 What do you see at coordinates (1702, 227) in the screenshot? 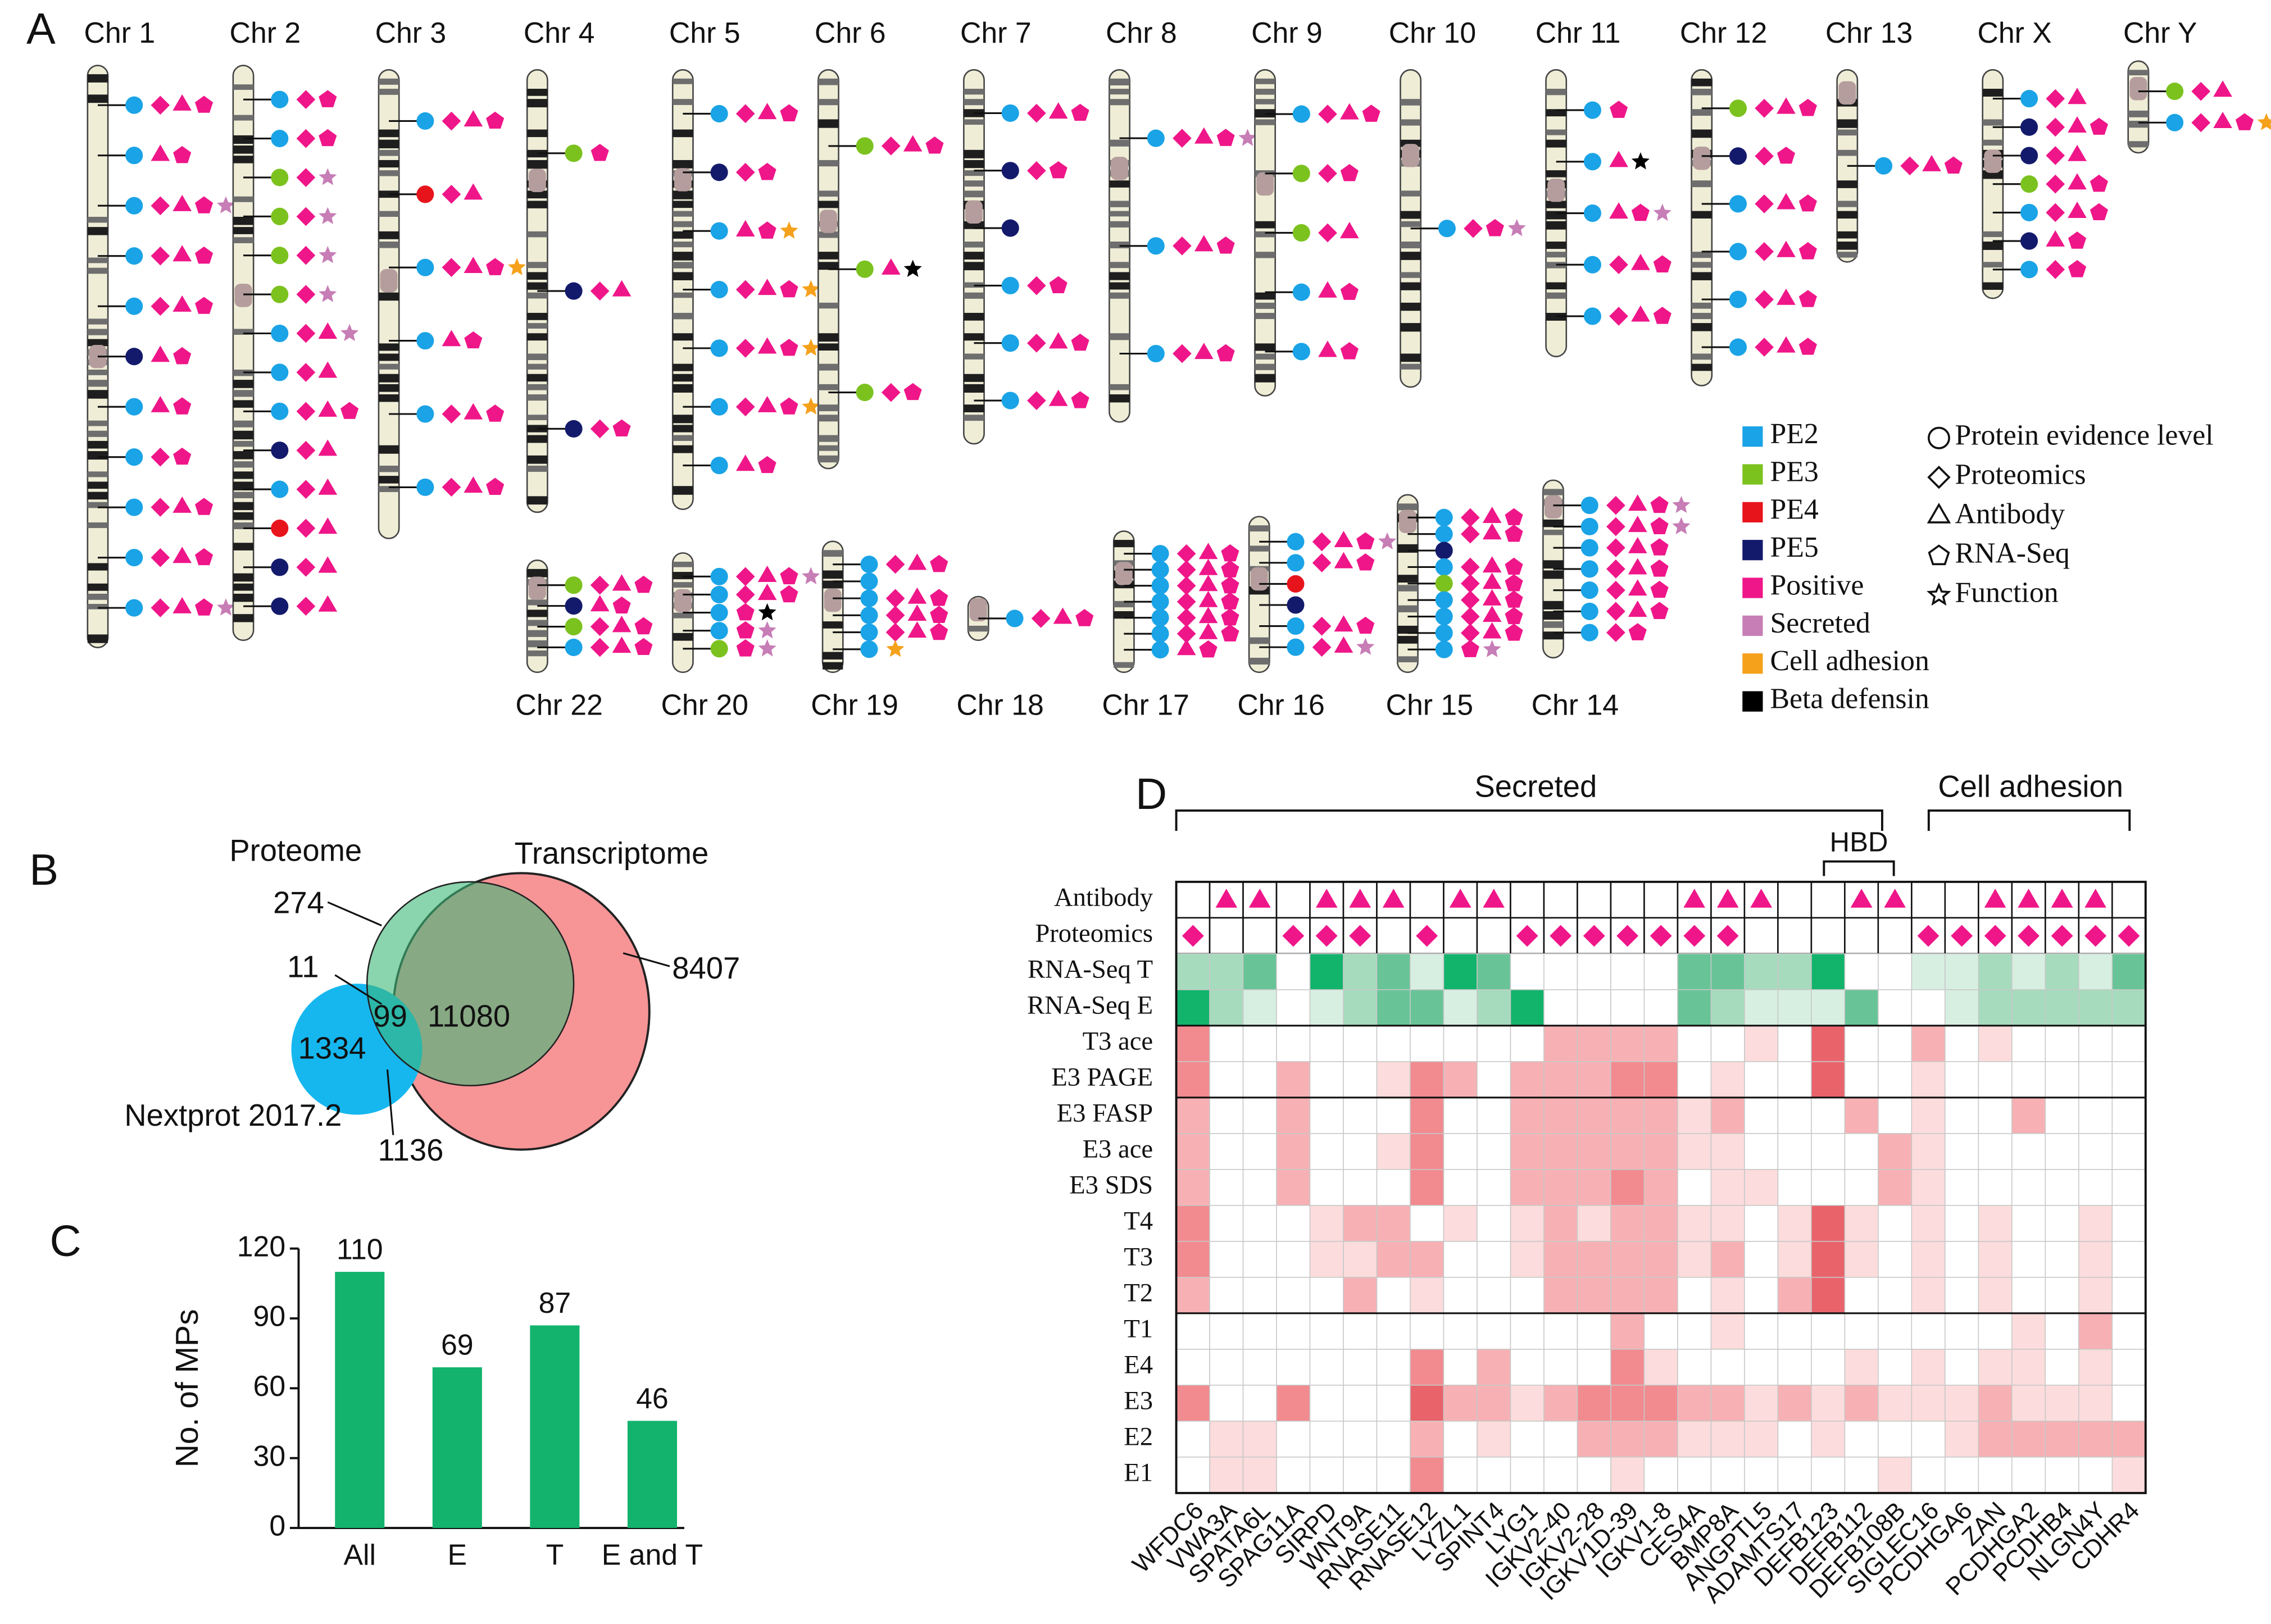
I see `chromosome` at bounding box center [1702, 227].